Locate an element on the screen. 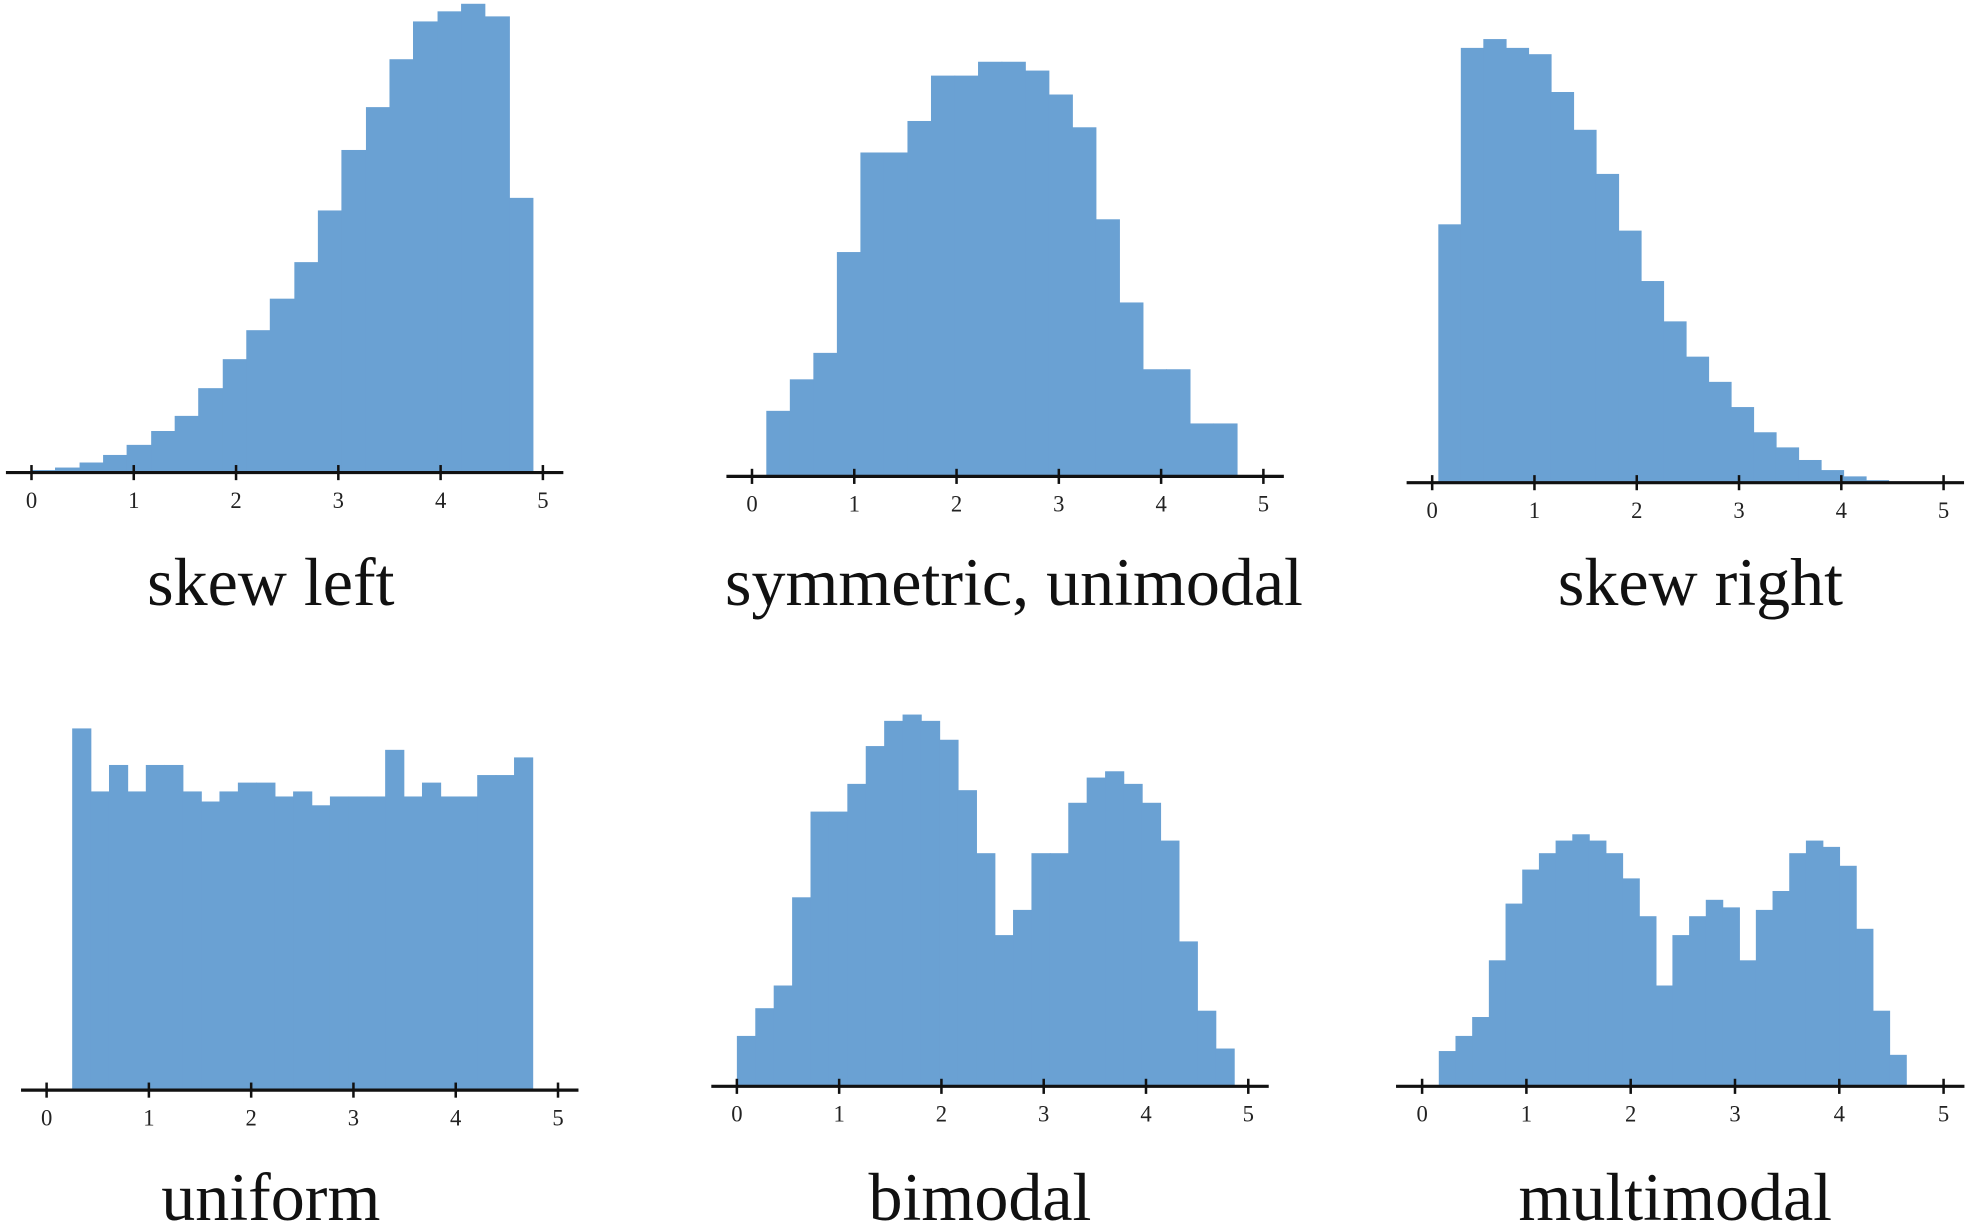 The width and height of the screenshot is (1965, 1230). histogram-panel: 0 1 2 3 4 5 symmetric, unimodal is located at coordinates (1014, 340).